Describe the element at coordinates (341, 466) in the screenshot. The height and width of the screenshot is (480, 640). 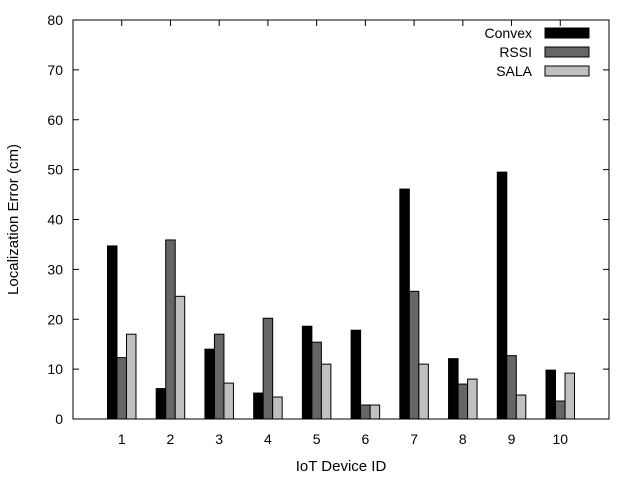
I see `x-axis-title: IoT Device ID` at that location.